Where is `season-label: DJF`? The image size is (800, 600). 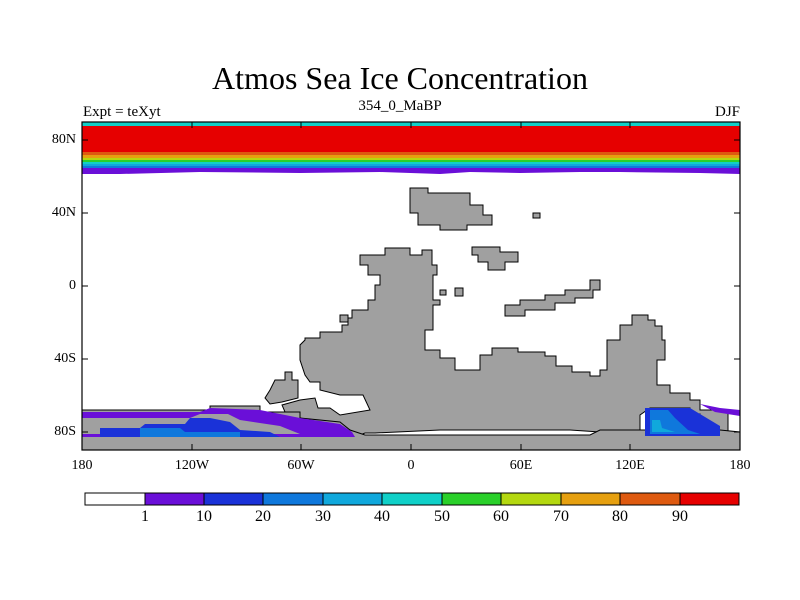
season-label: DJF is located at coordinates (727, 112).